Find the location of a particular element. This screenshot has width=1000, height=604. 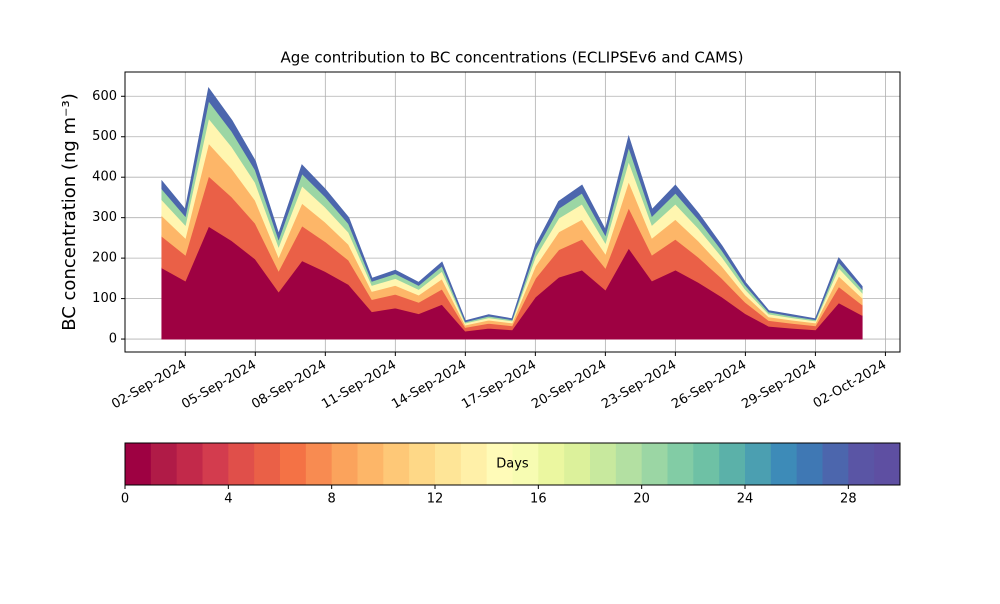

colorbar-label: Days is located at coordinates (512, 464).